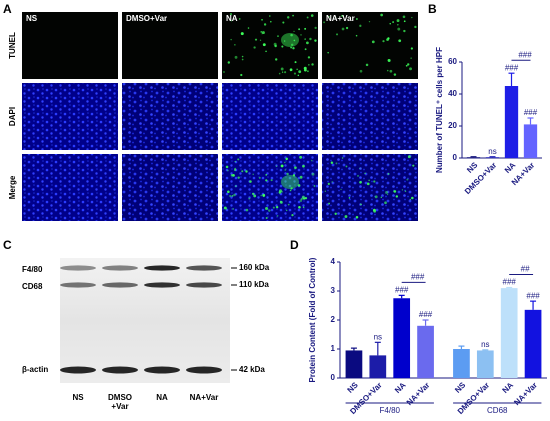 The width and height of the screenshot is (550, 421). What do you see at coordinates (294, 245) in the screenshot?
I see `panel-letter: D` at bounding box center [294, 245].